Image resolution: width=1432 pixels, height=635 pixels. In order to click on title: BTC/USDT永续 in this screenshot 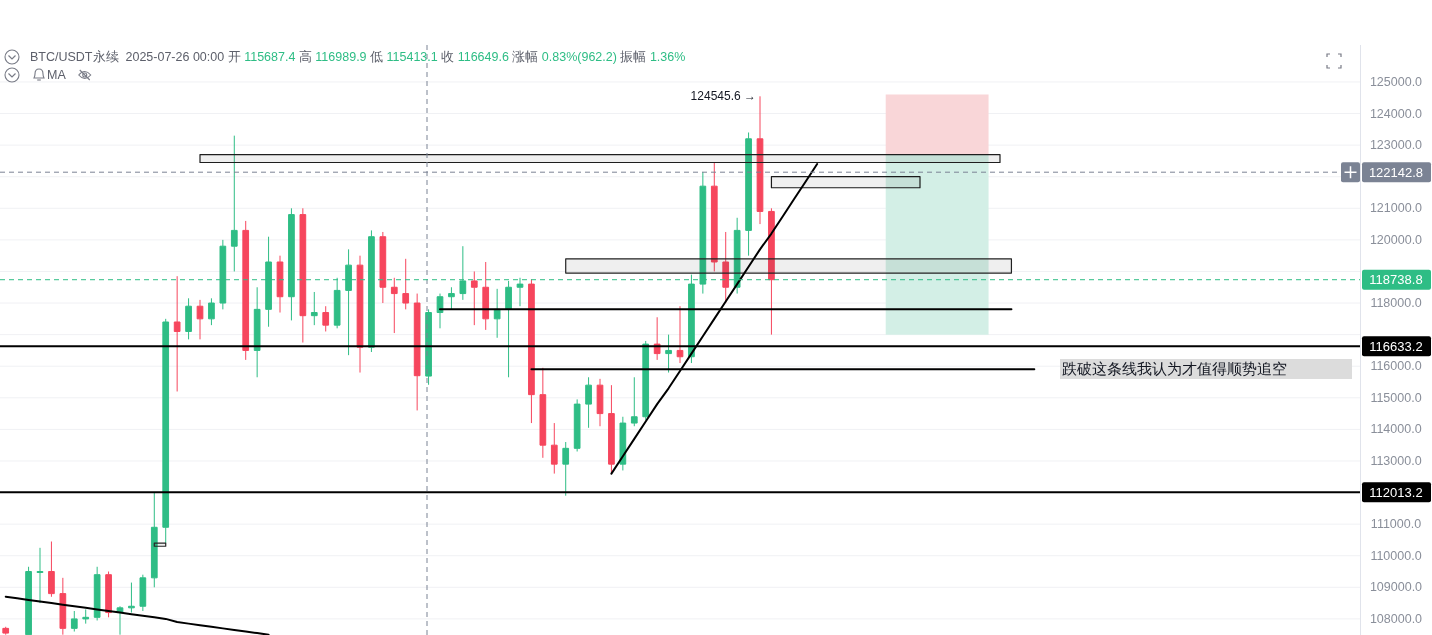, I will do `click(74, 57)`.